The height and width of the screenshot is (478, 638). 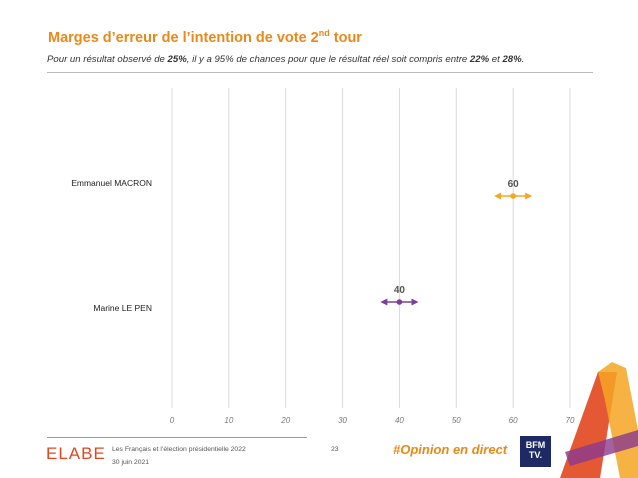 What do you see at coordinates (228, 420) in the screenshot?
I see `x-tick-label: 10` at bounding box center [228, 420].